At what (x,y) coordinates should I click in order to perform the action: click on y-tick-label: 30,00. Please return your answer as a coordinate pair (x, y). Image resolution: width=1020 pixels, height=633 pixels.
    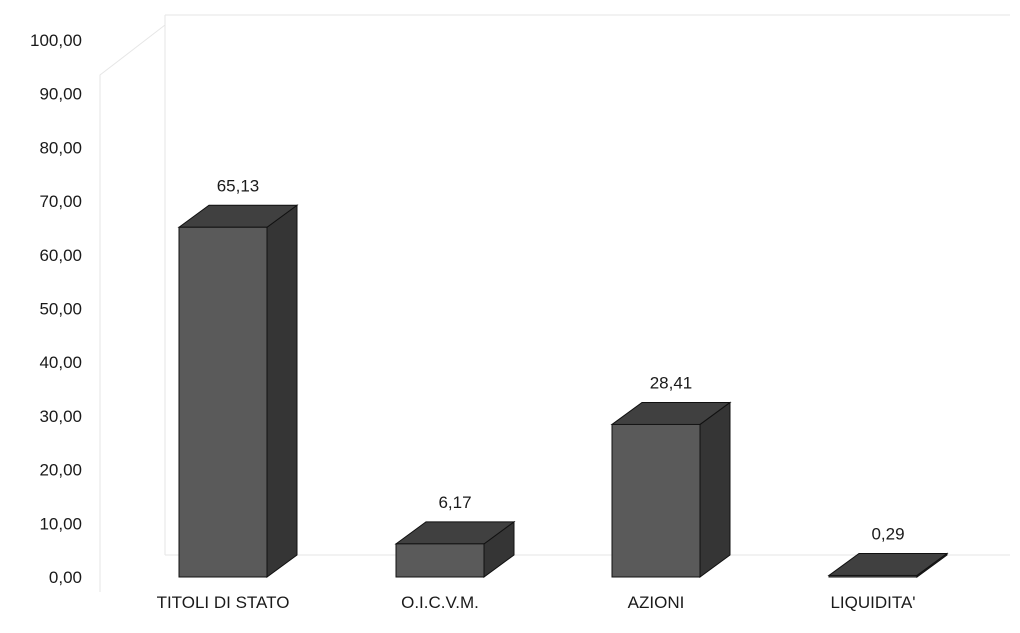
    Looking at the image, I should click on (60, 416).